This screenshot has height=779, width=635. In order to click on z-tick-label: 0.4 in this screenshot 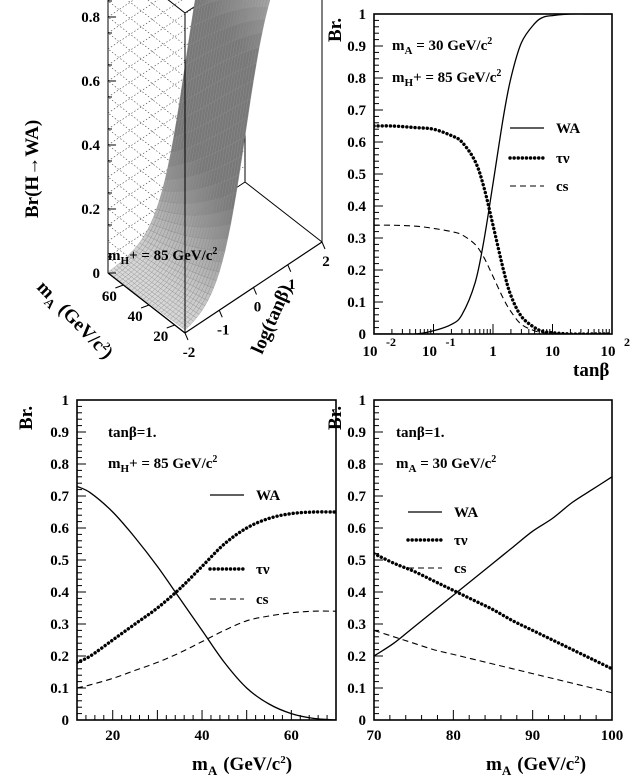, I will do `click(90, 146)`.